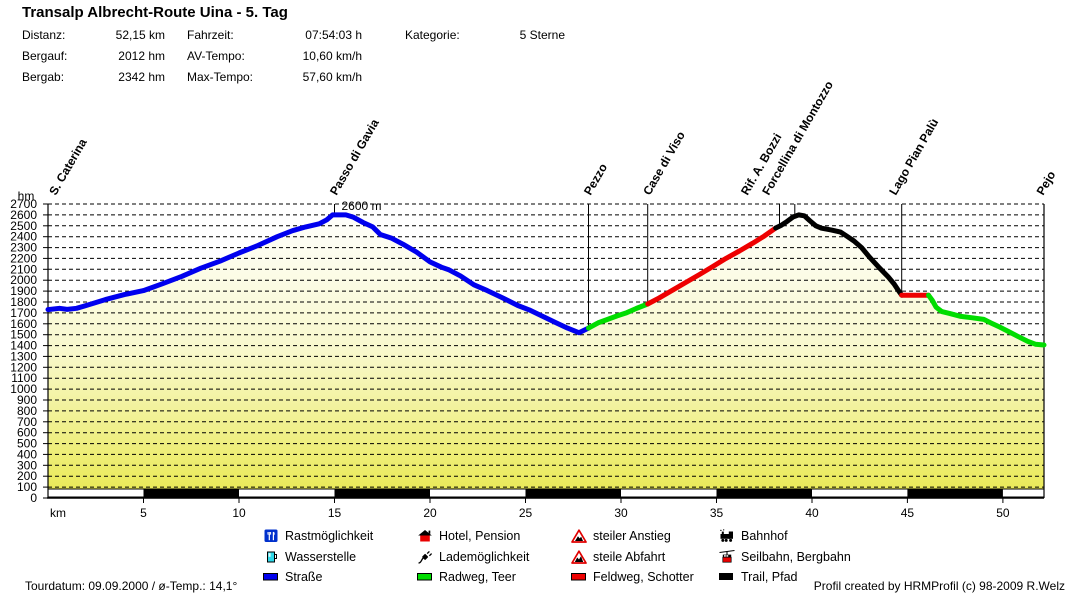 The height and width of the screenshot is (600, 1090). What do you see at coordinates (216, 55) in the screenshot?
I see `stat-label: AV-Tempo:` at bounding box center [216, 55].